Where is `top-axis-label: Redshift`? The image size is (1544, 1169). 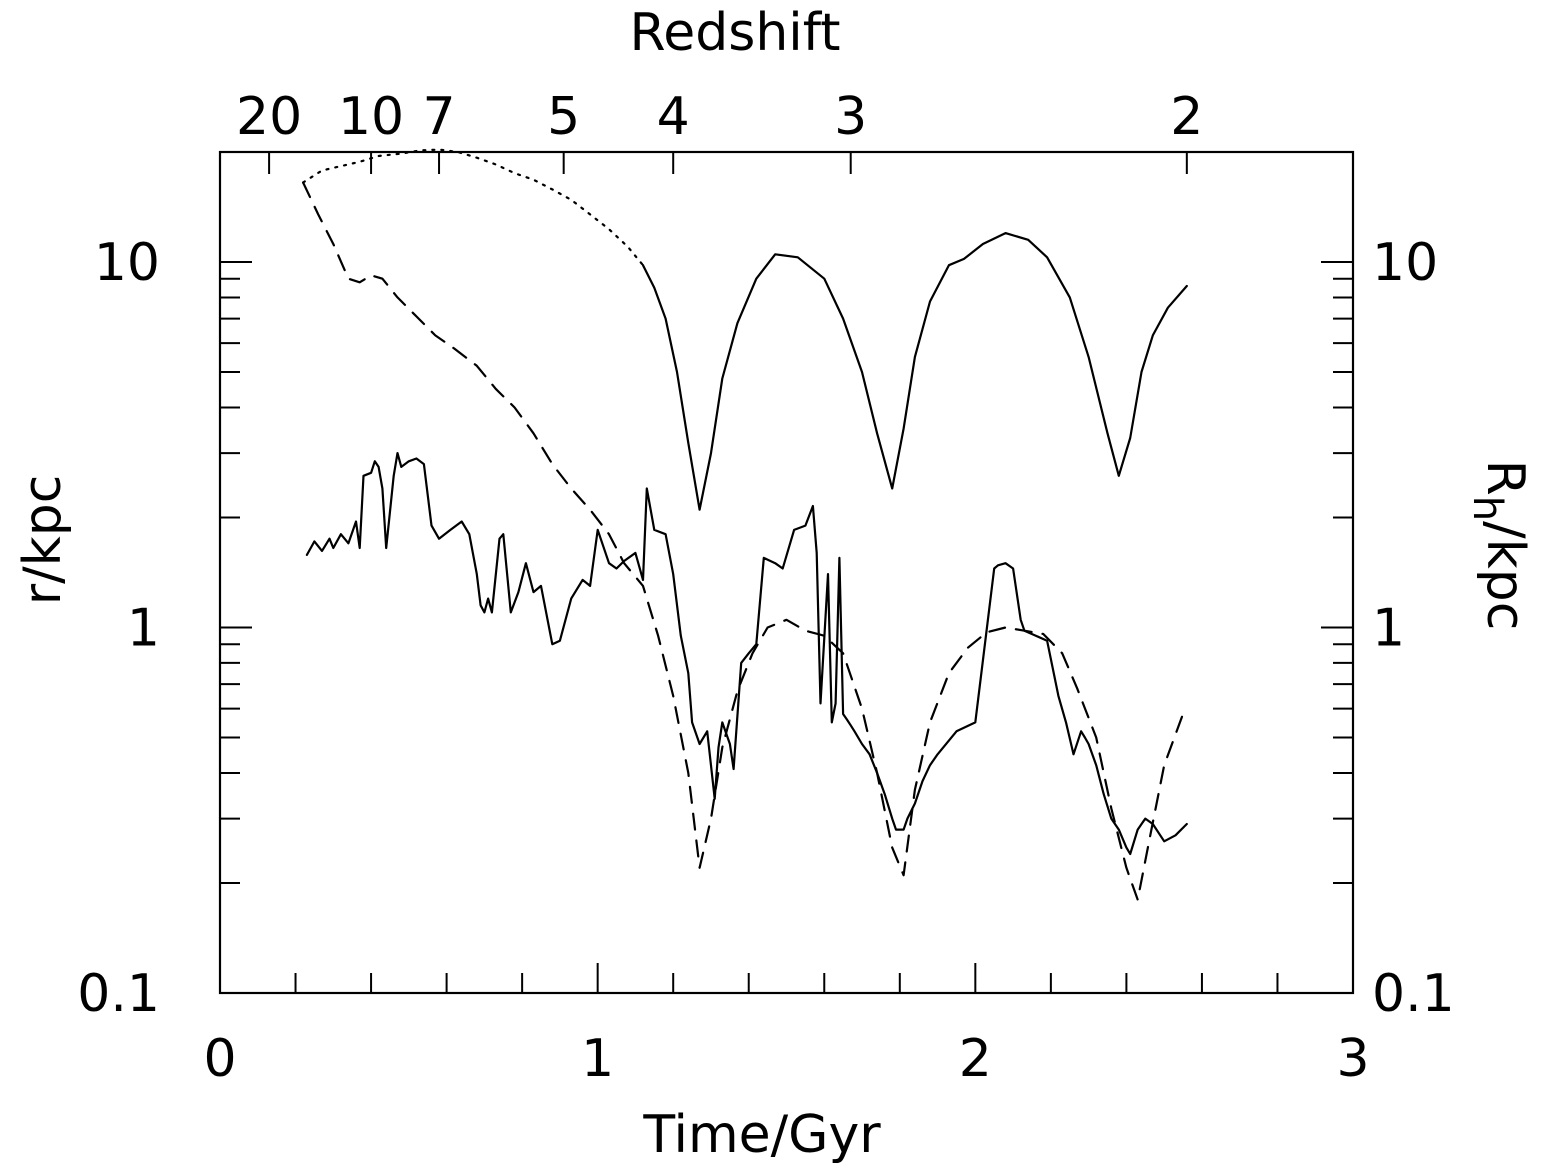 top-axis-label: Redshift is located at coordinates (734, 33).